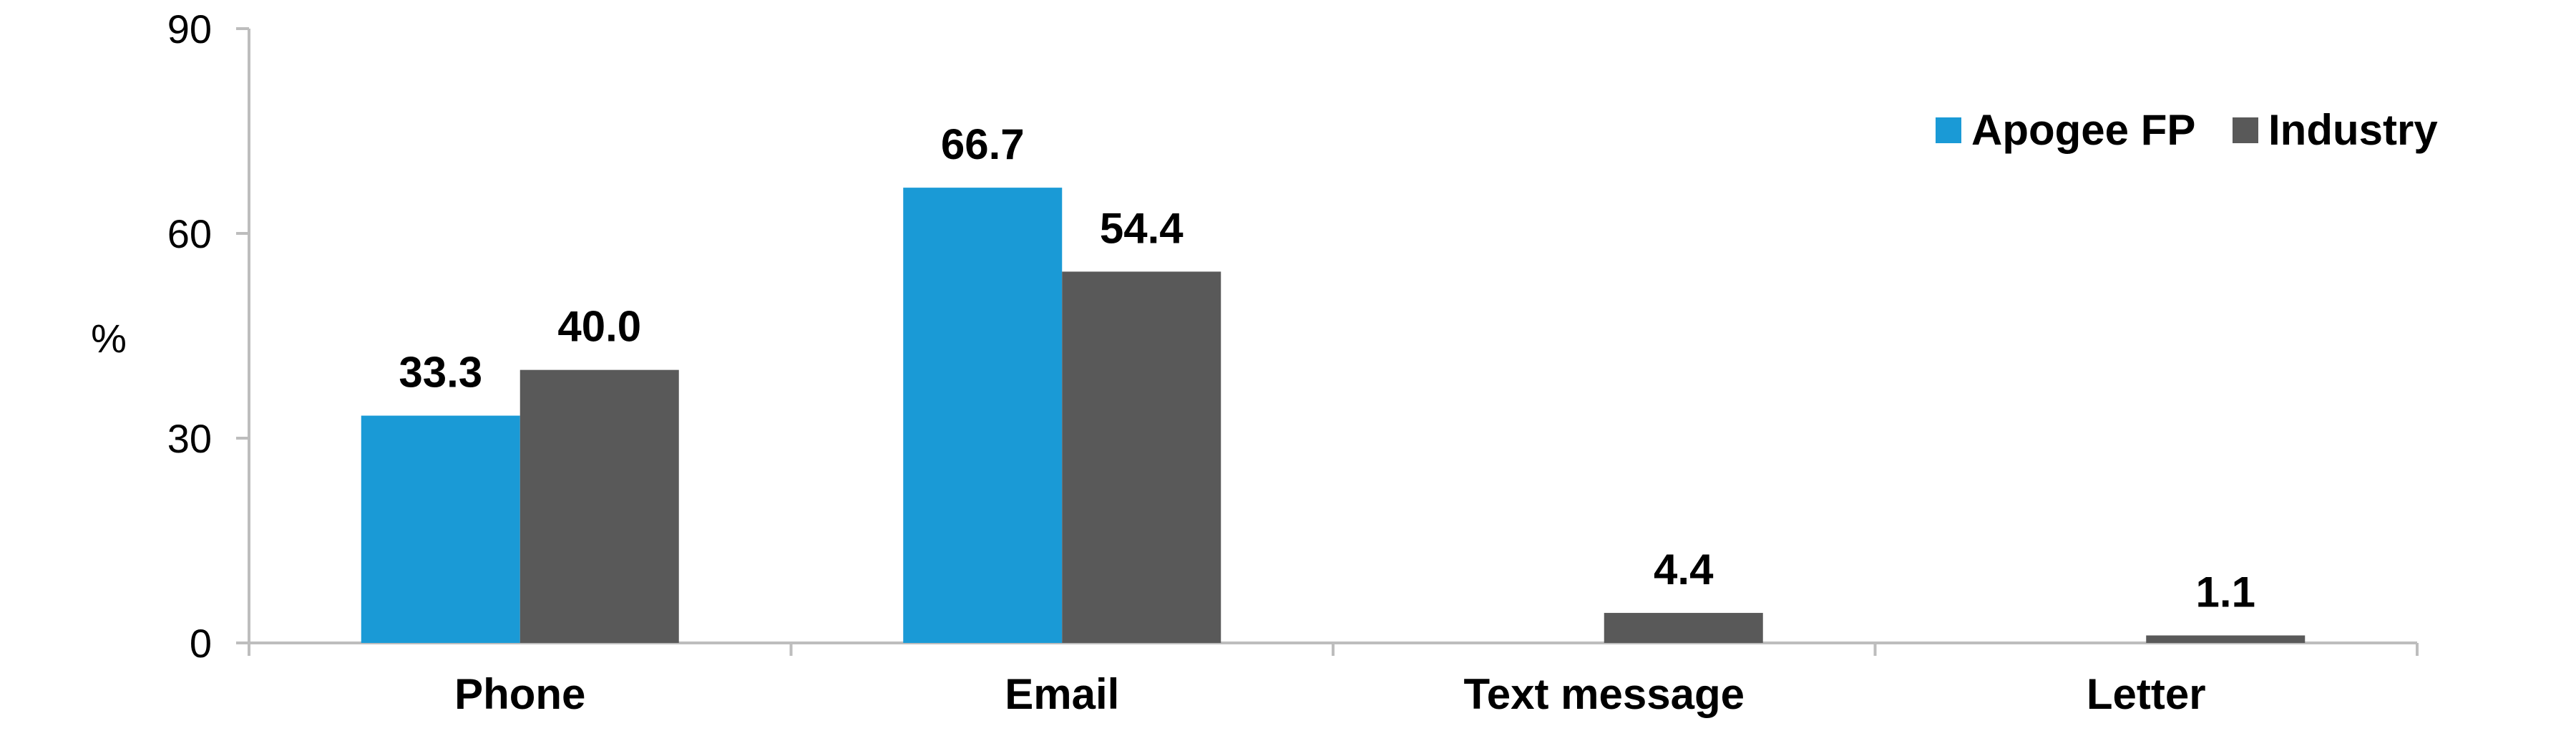 This screenshot has height=731, width=2576. What do you see at coordinates (109, 339) in the screenshot?
I see `y-axis-label: %` at bounding box center [109, 339].